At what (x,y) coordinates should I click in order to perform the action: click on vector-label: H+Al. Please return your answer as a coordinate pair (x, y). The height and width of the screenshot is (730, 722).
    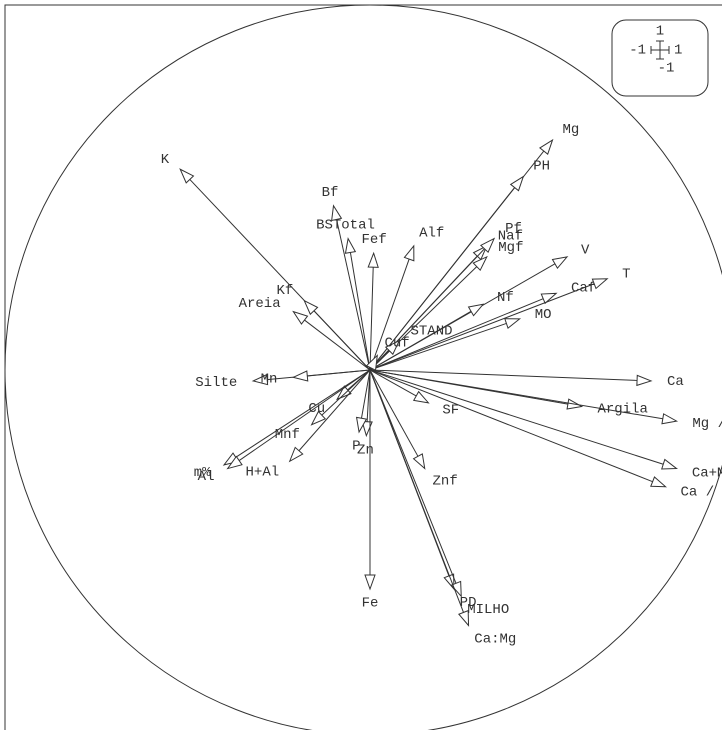
    Looking at the image, I should click on (263, 472).